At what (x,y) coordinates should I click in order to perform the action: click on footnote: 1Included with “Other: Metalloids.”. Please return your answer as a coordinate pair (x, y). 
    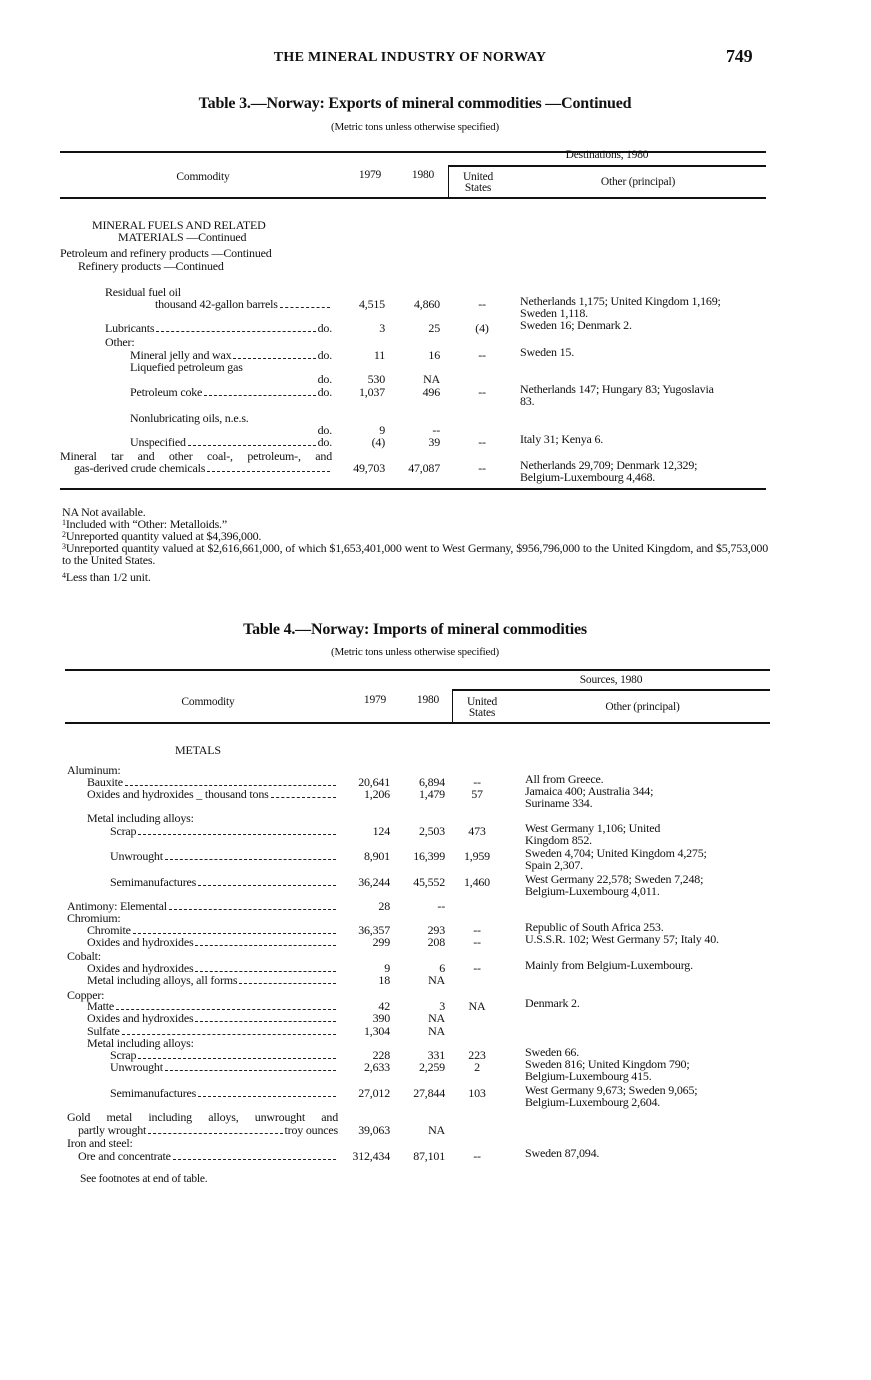
    Looking at the image, I should click on (415, 524).